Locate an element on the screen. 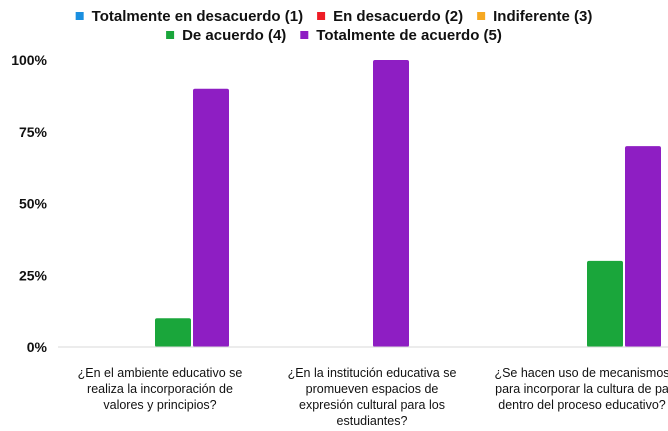  legend-item: Totalmente de acuerdo (5) is located at coordinates (401, 35).